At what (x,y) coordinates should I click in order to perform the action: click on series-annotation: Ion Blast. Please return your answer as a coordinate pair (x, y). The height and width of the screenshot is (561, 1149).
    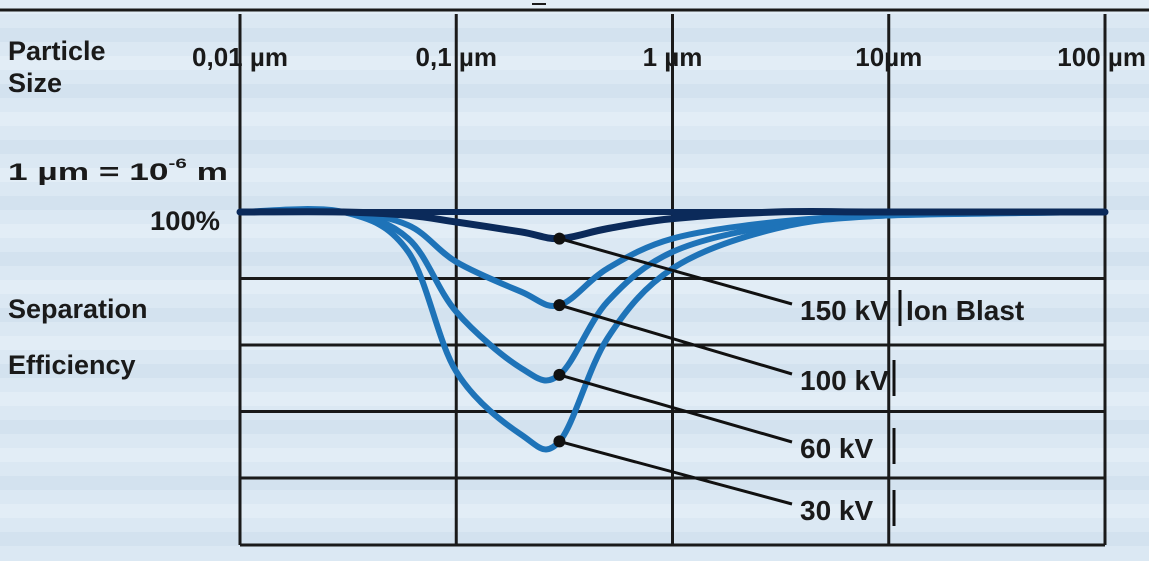
    Looking at the image, I should click on (965, 310).